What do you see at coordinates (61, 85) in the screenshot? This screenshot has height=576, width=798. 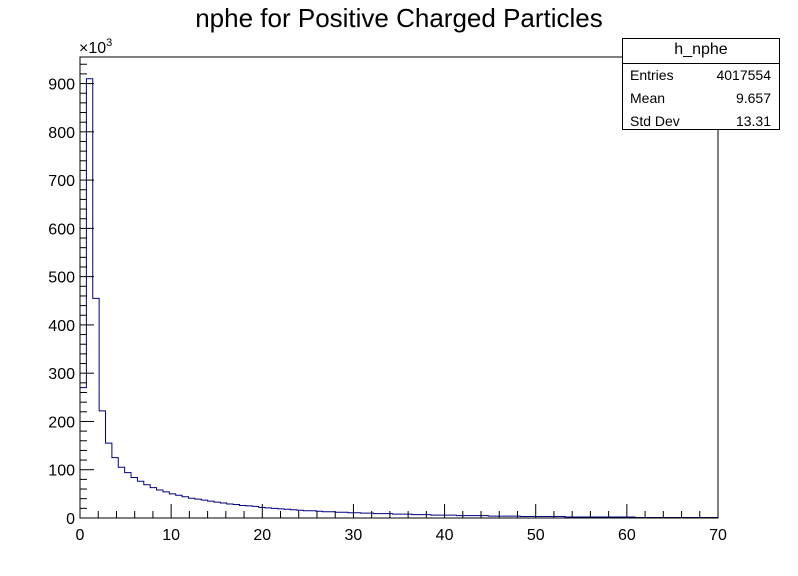 I see `y-tick-label: 900` at bounding box center [61, 85].